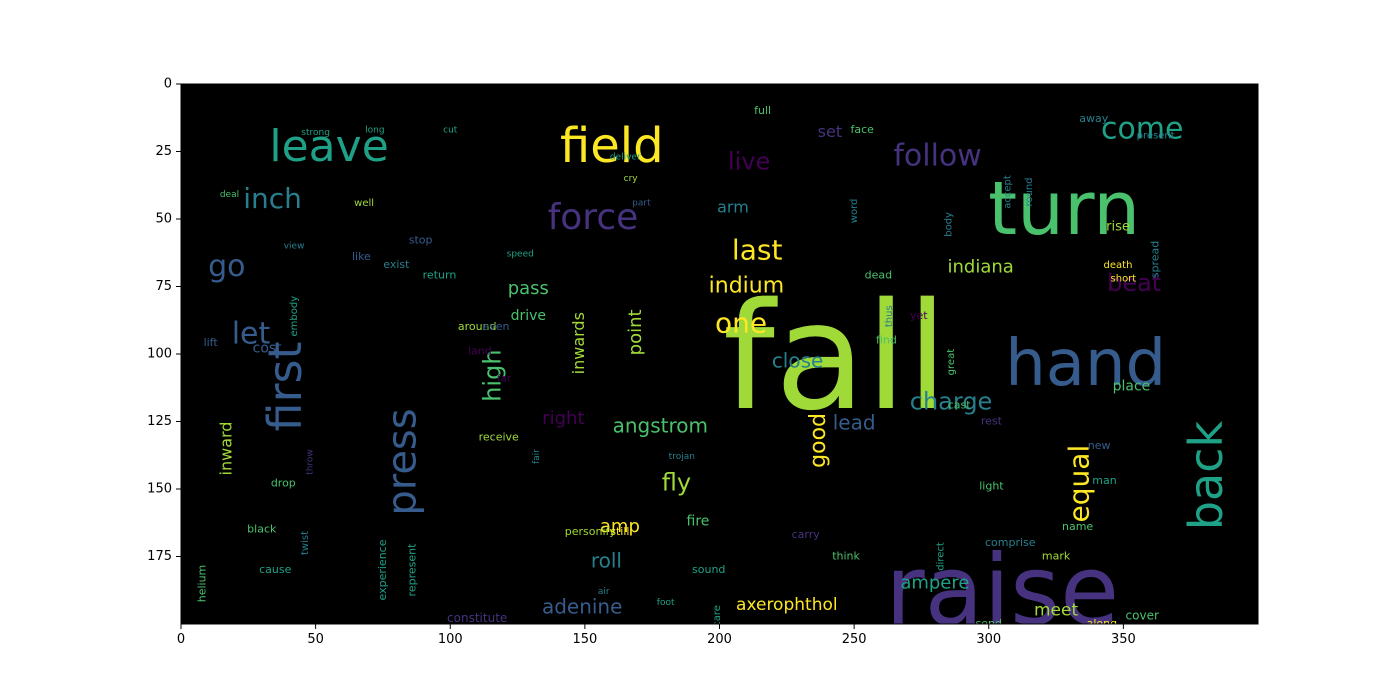 The image size is (1400, 700). I want to click on word-thus: thus, so click(889, 316).